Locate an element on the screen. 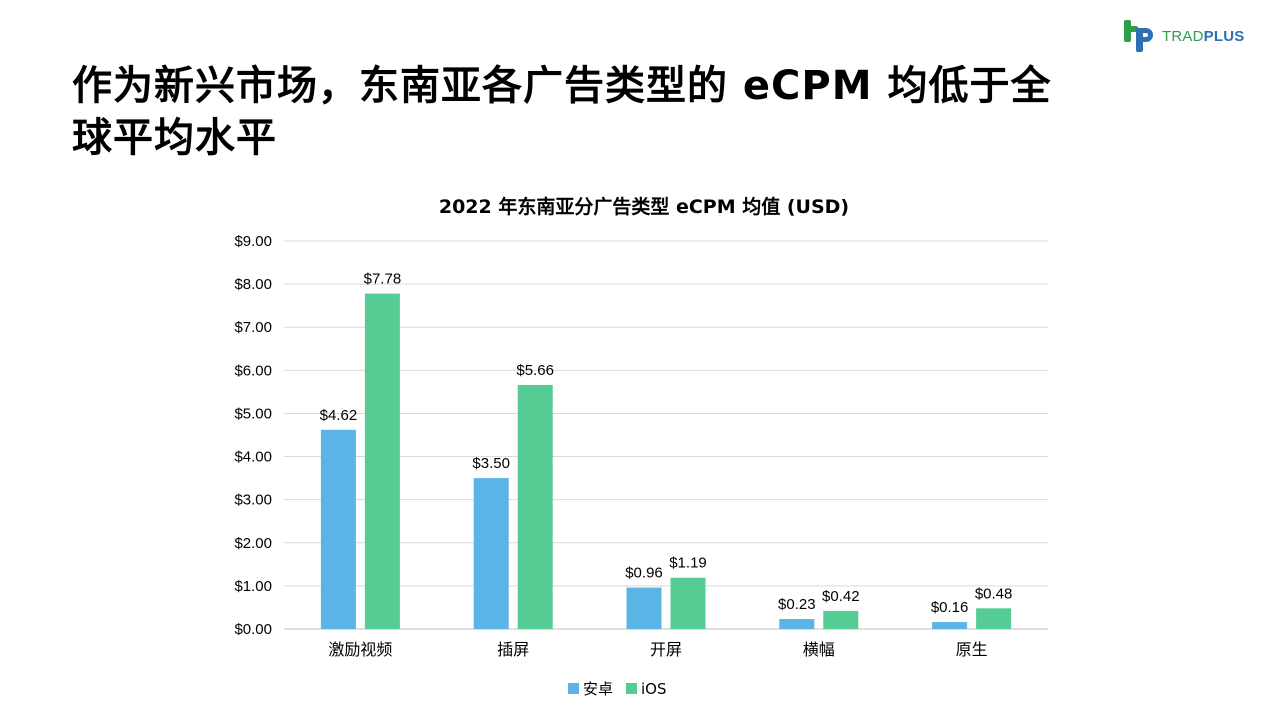 This screenshot has height=720, width=1280. y-tick-label: $8.00 is located at coordinates (253, 284).